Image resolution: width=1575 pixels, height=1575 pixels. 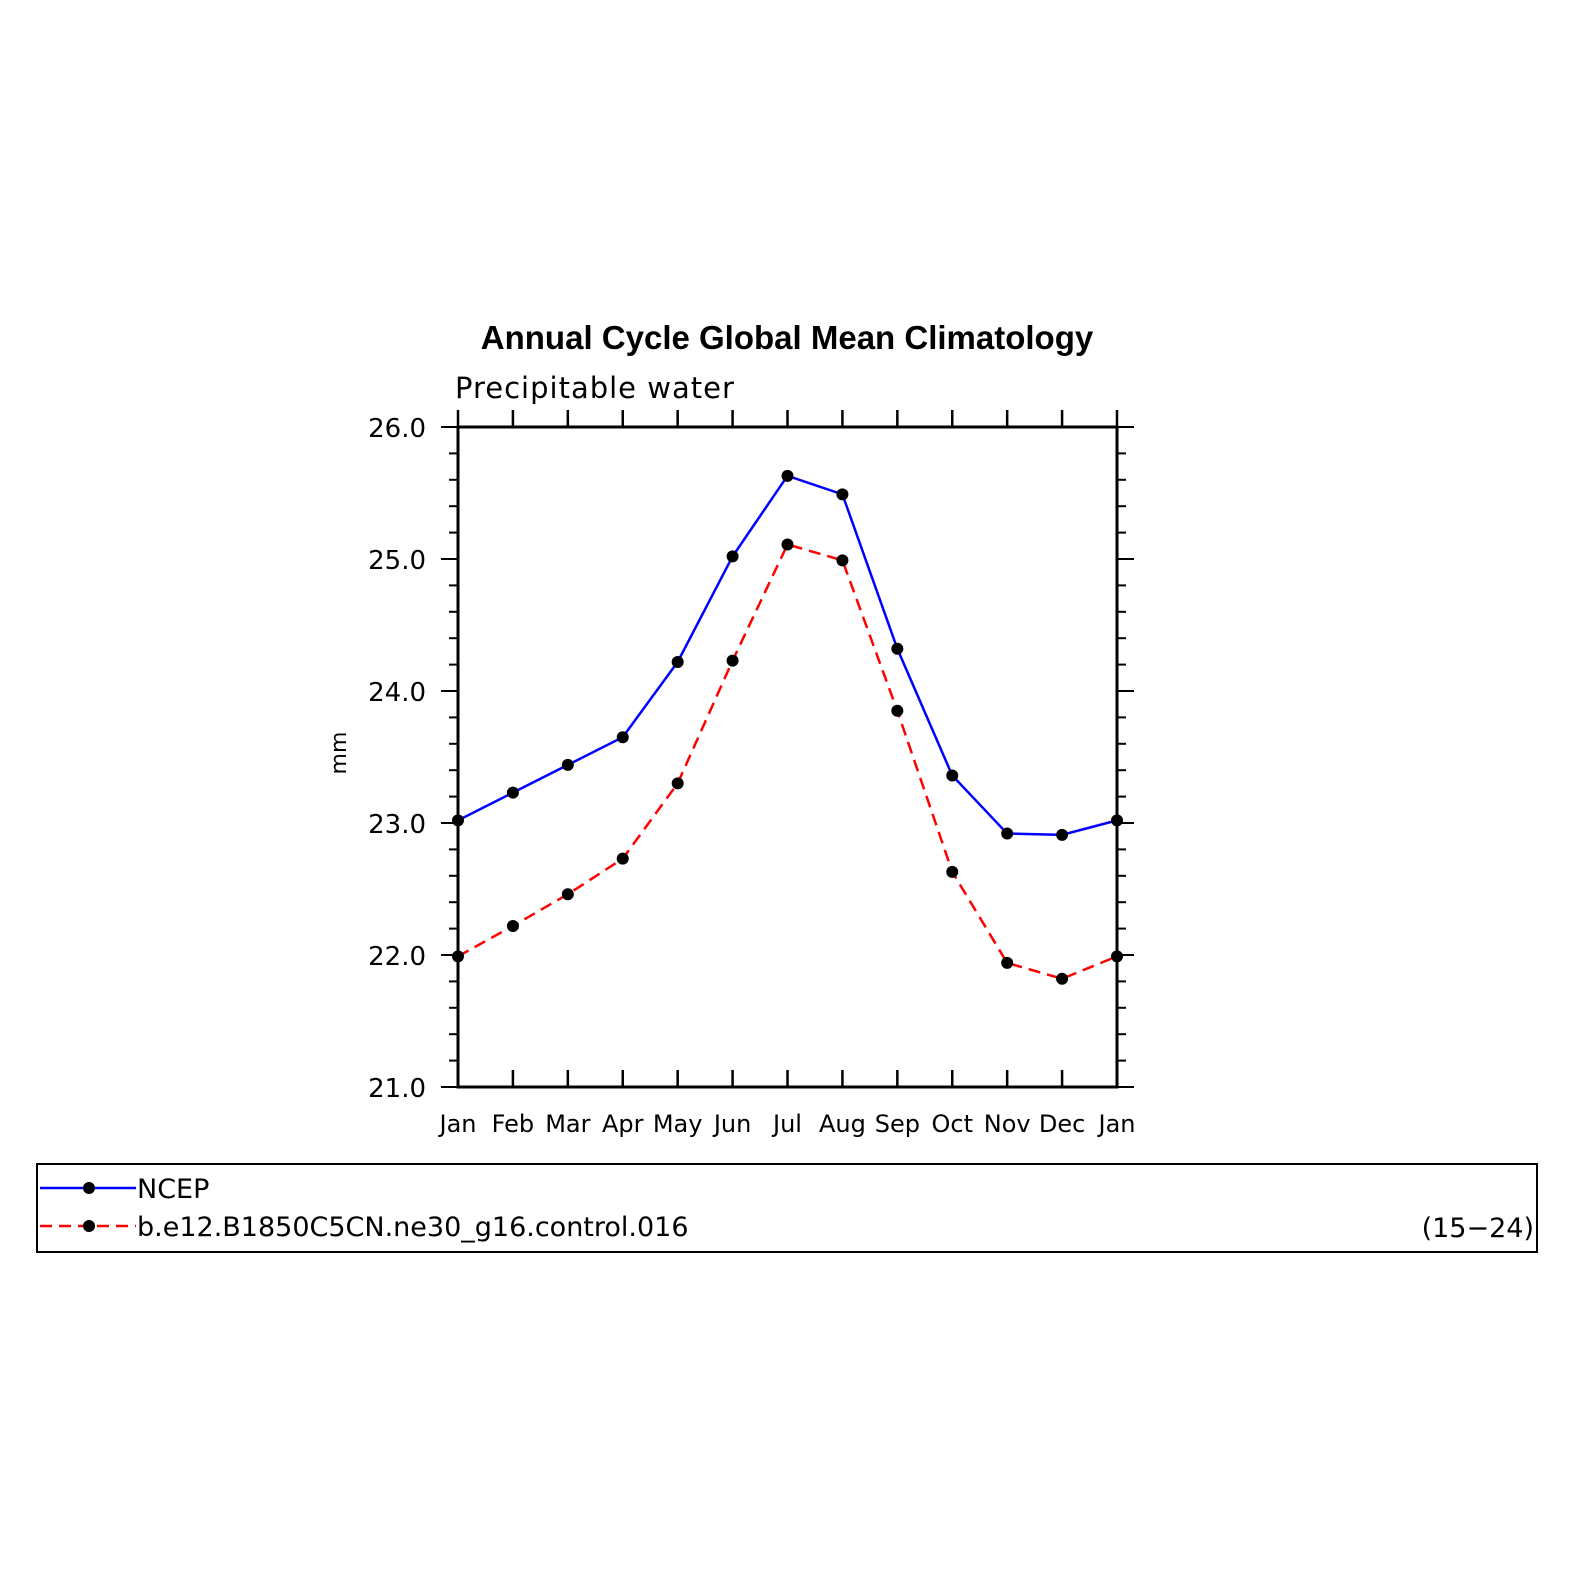 What do you see at coordinates (787, 337) in the screenshot?
I see `chart-title: Annual Cycle Global Mean Climatology` at bounding box center [787, 337].